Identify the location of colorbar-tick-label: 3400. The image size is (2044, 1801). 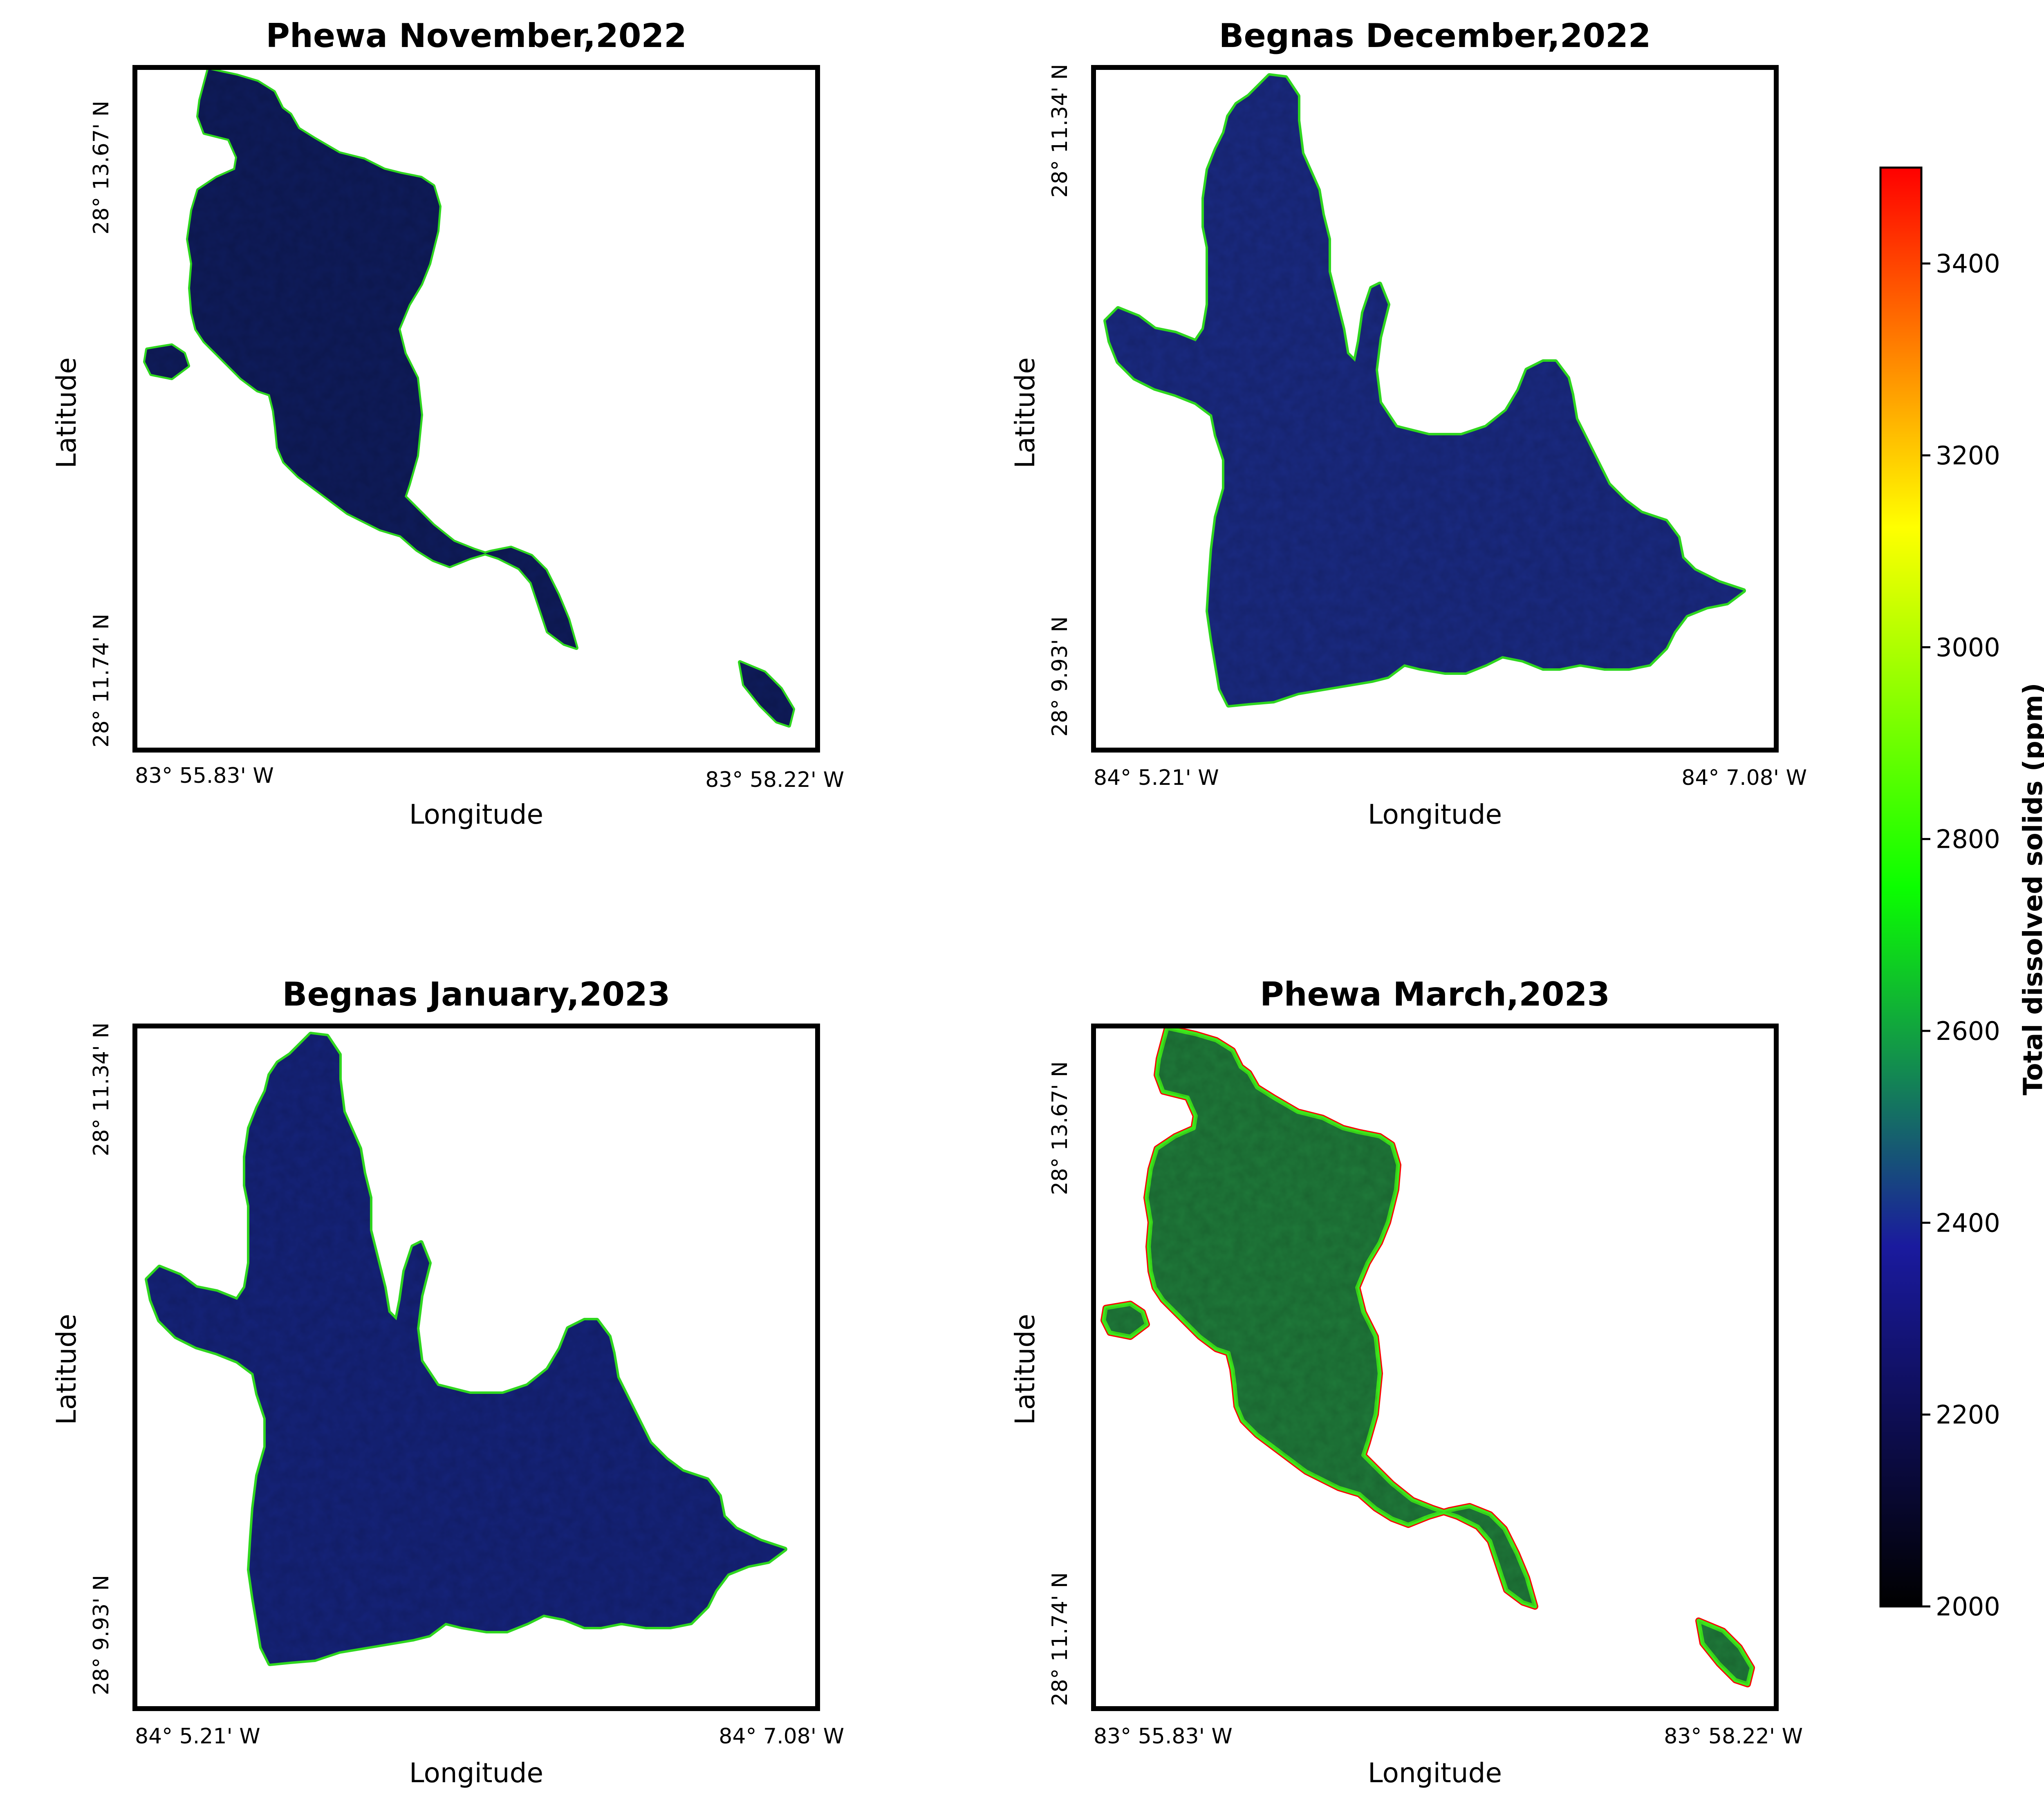
(1968, 264).